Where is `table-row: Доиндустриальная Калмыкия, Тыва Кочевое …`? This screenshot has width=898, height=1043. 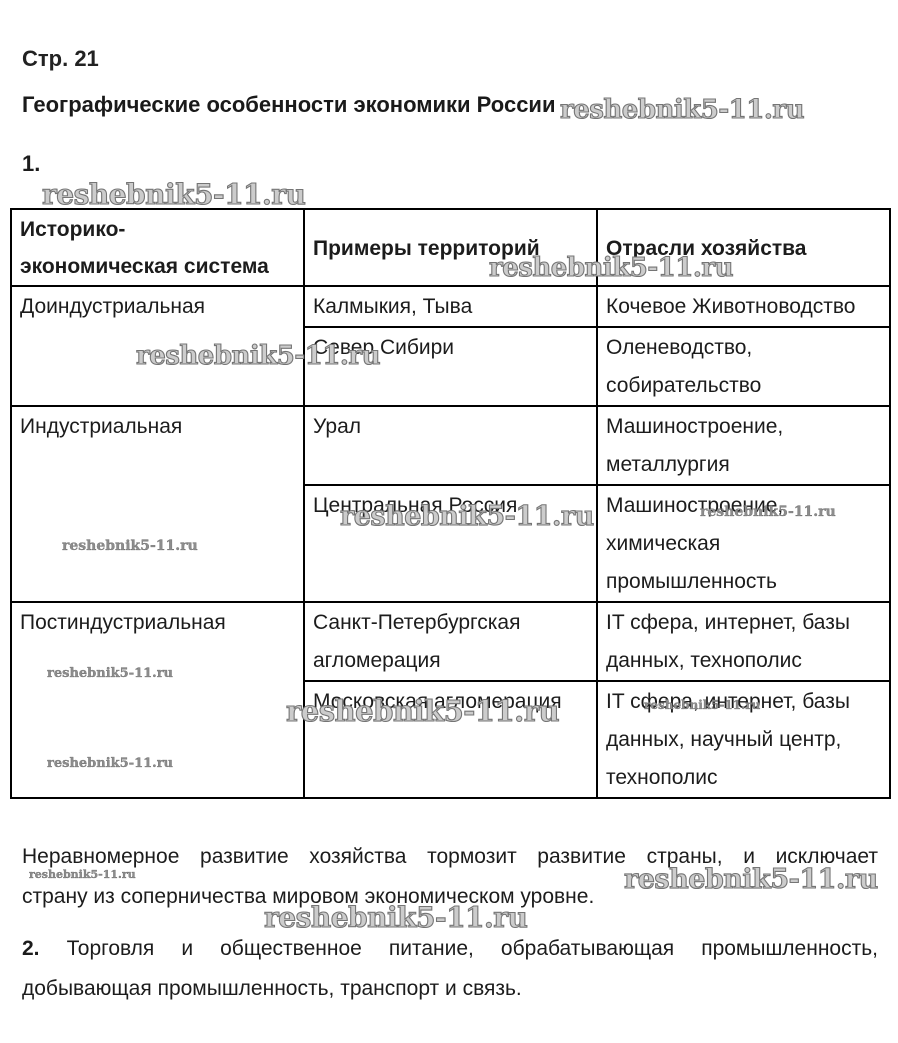 table-row: Доиндустриальная Калмыкия, Тыва Кочевое … is located at coordinates (450, 346).